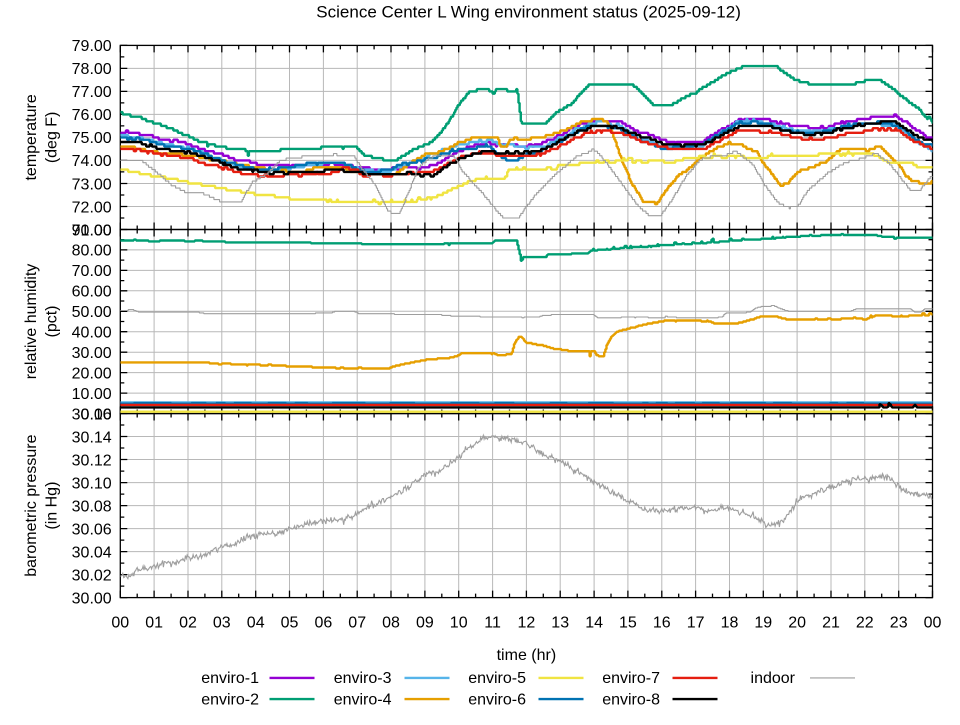  Describe the element at coordinates (230, 678) in the screenshot. I see `svg-text: enviro-1` at that location.